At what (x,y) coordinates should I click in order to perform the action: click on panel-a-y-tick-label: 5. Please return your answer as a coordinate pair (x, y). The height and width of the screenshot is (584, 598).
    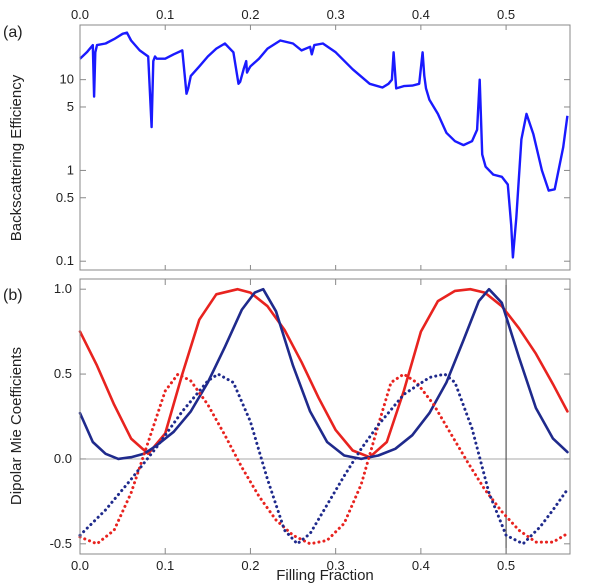
    Looking at the image, I should click on (70, 106).